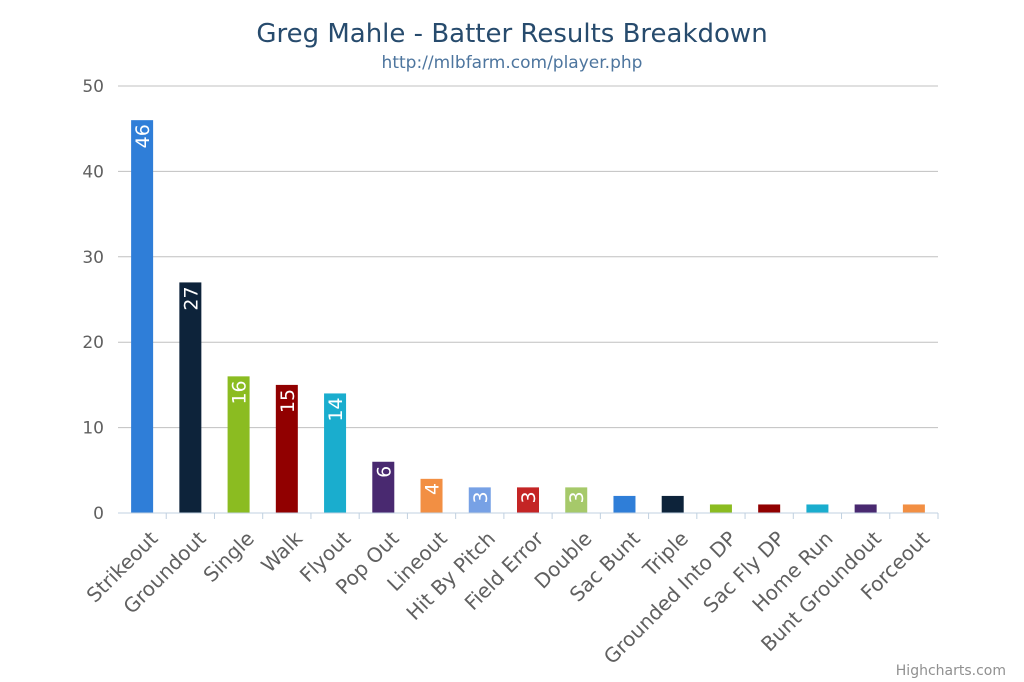 The height and width of the screenshot is (682, 1024). Describe the element at coordinates (93, 258) in the screenshot. I see `y-tick-label: 30` at that location.